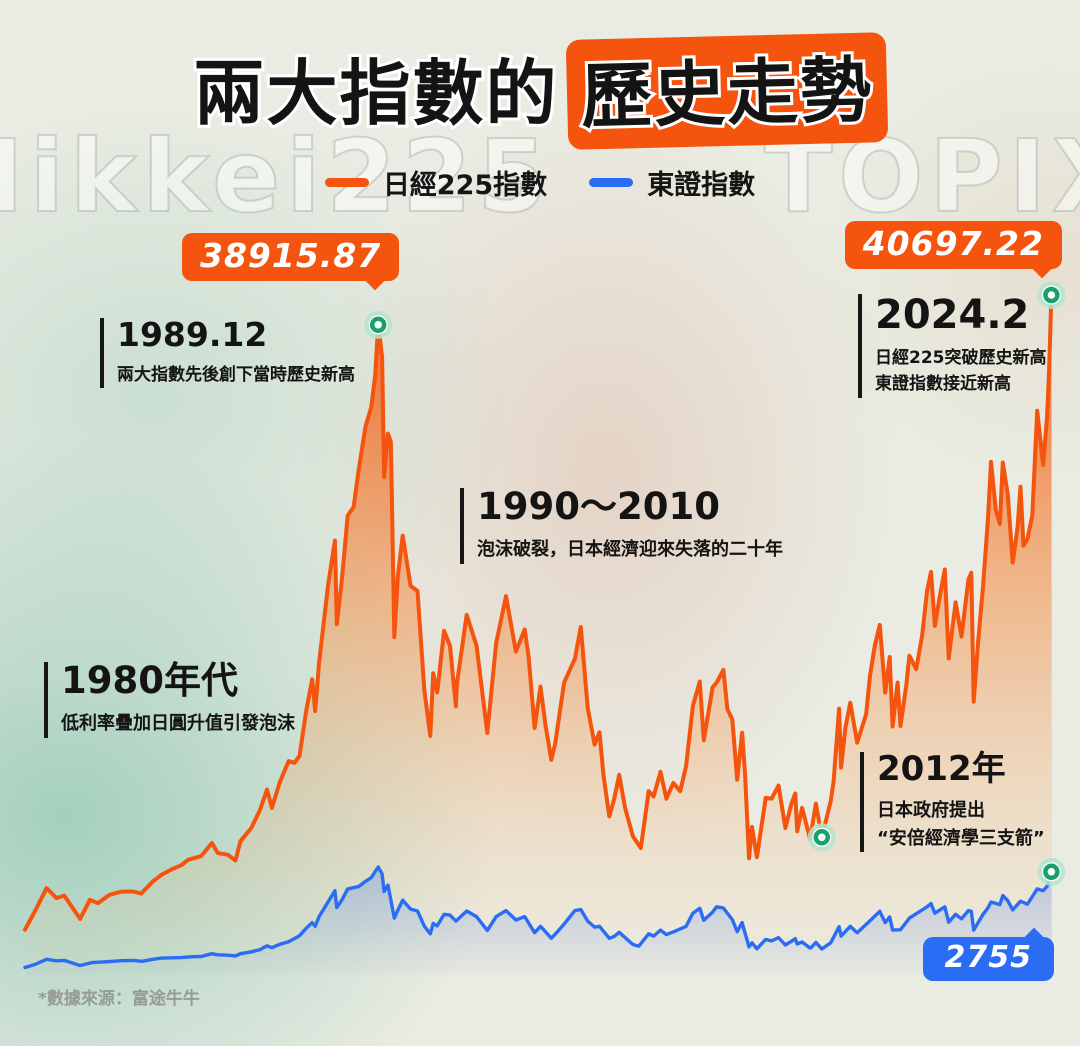 The height and width of the screenshot is (1046, 1080). What do you see at coordinates (952, 315) in the screenshot?
I see `annotation-2024-title: 2024.2` at bounding box center [952, 315].